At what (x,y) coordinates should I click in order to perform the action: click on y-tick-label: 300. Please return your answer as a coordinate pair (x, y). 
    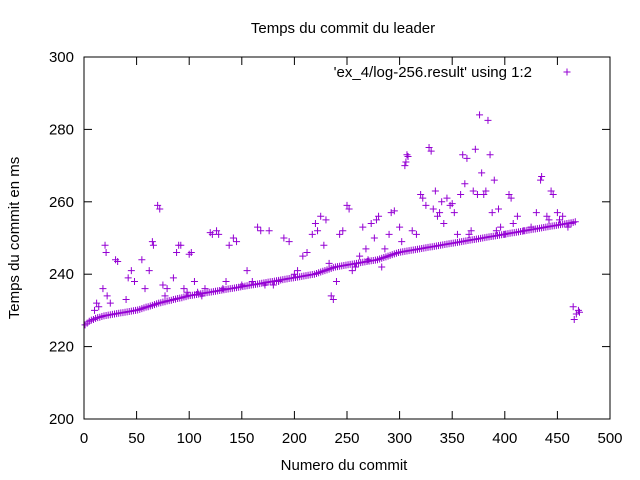
    Looking at the image, I should click on (61, 57).